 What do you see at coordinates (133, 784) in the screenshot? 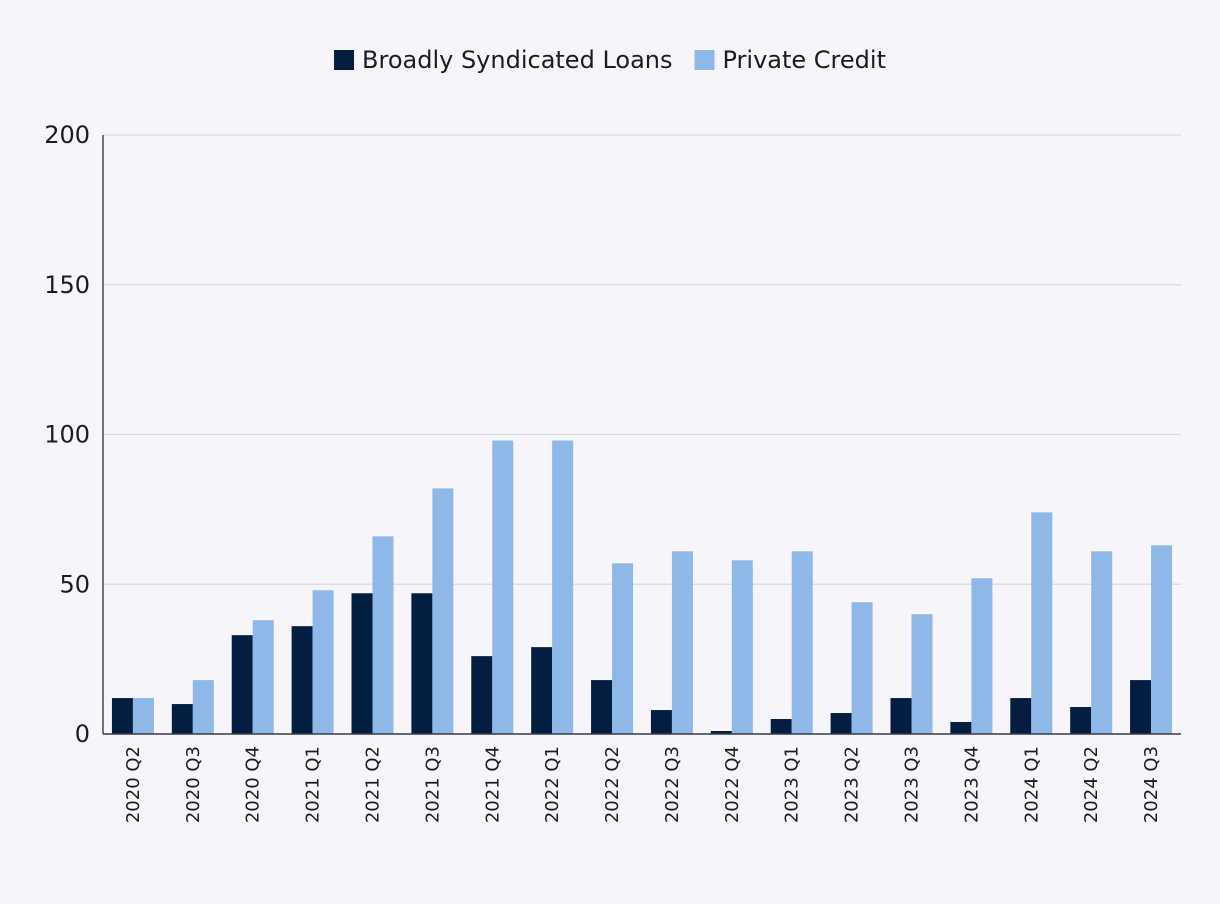
I see `x-tick-label: 2020 Q2` at bounding box center [133, 784].